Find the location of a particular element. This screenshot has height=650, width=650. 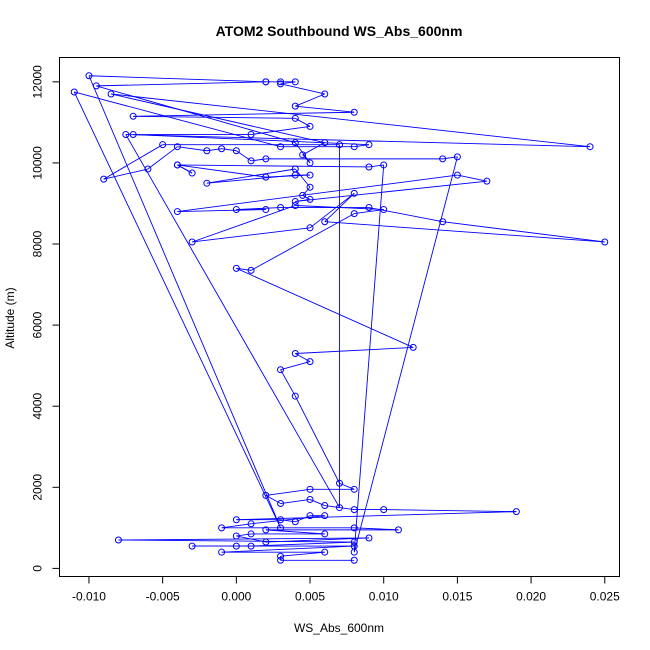

y-tick-label: 6000 is located at coordinates (38, 324).